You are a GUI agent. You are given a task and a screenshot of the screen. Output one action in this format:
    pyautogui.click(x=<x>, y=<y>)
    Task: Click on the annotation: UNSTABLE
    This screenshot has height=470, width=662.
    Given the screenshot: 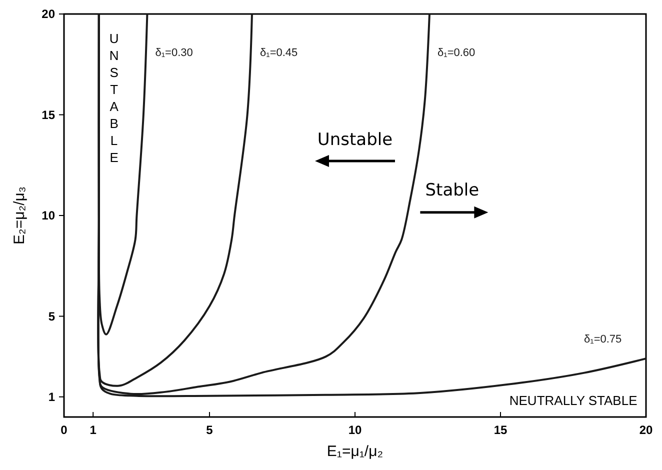 What is the action you would take?
    pyautogui.click(x=114, y=98)
    